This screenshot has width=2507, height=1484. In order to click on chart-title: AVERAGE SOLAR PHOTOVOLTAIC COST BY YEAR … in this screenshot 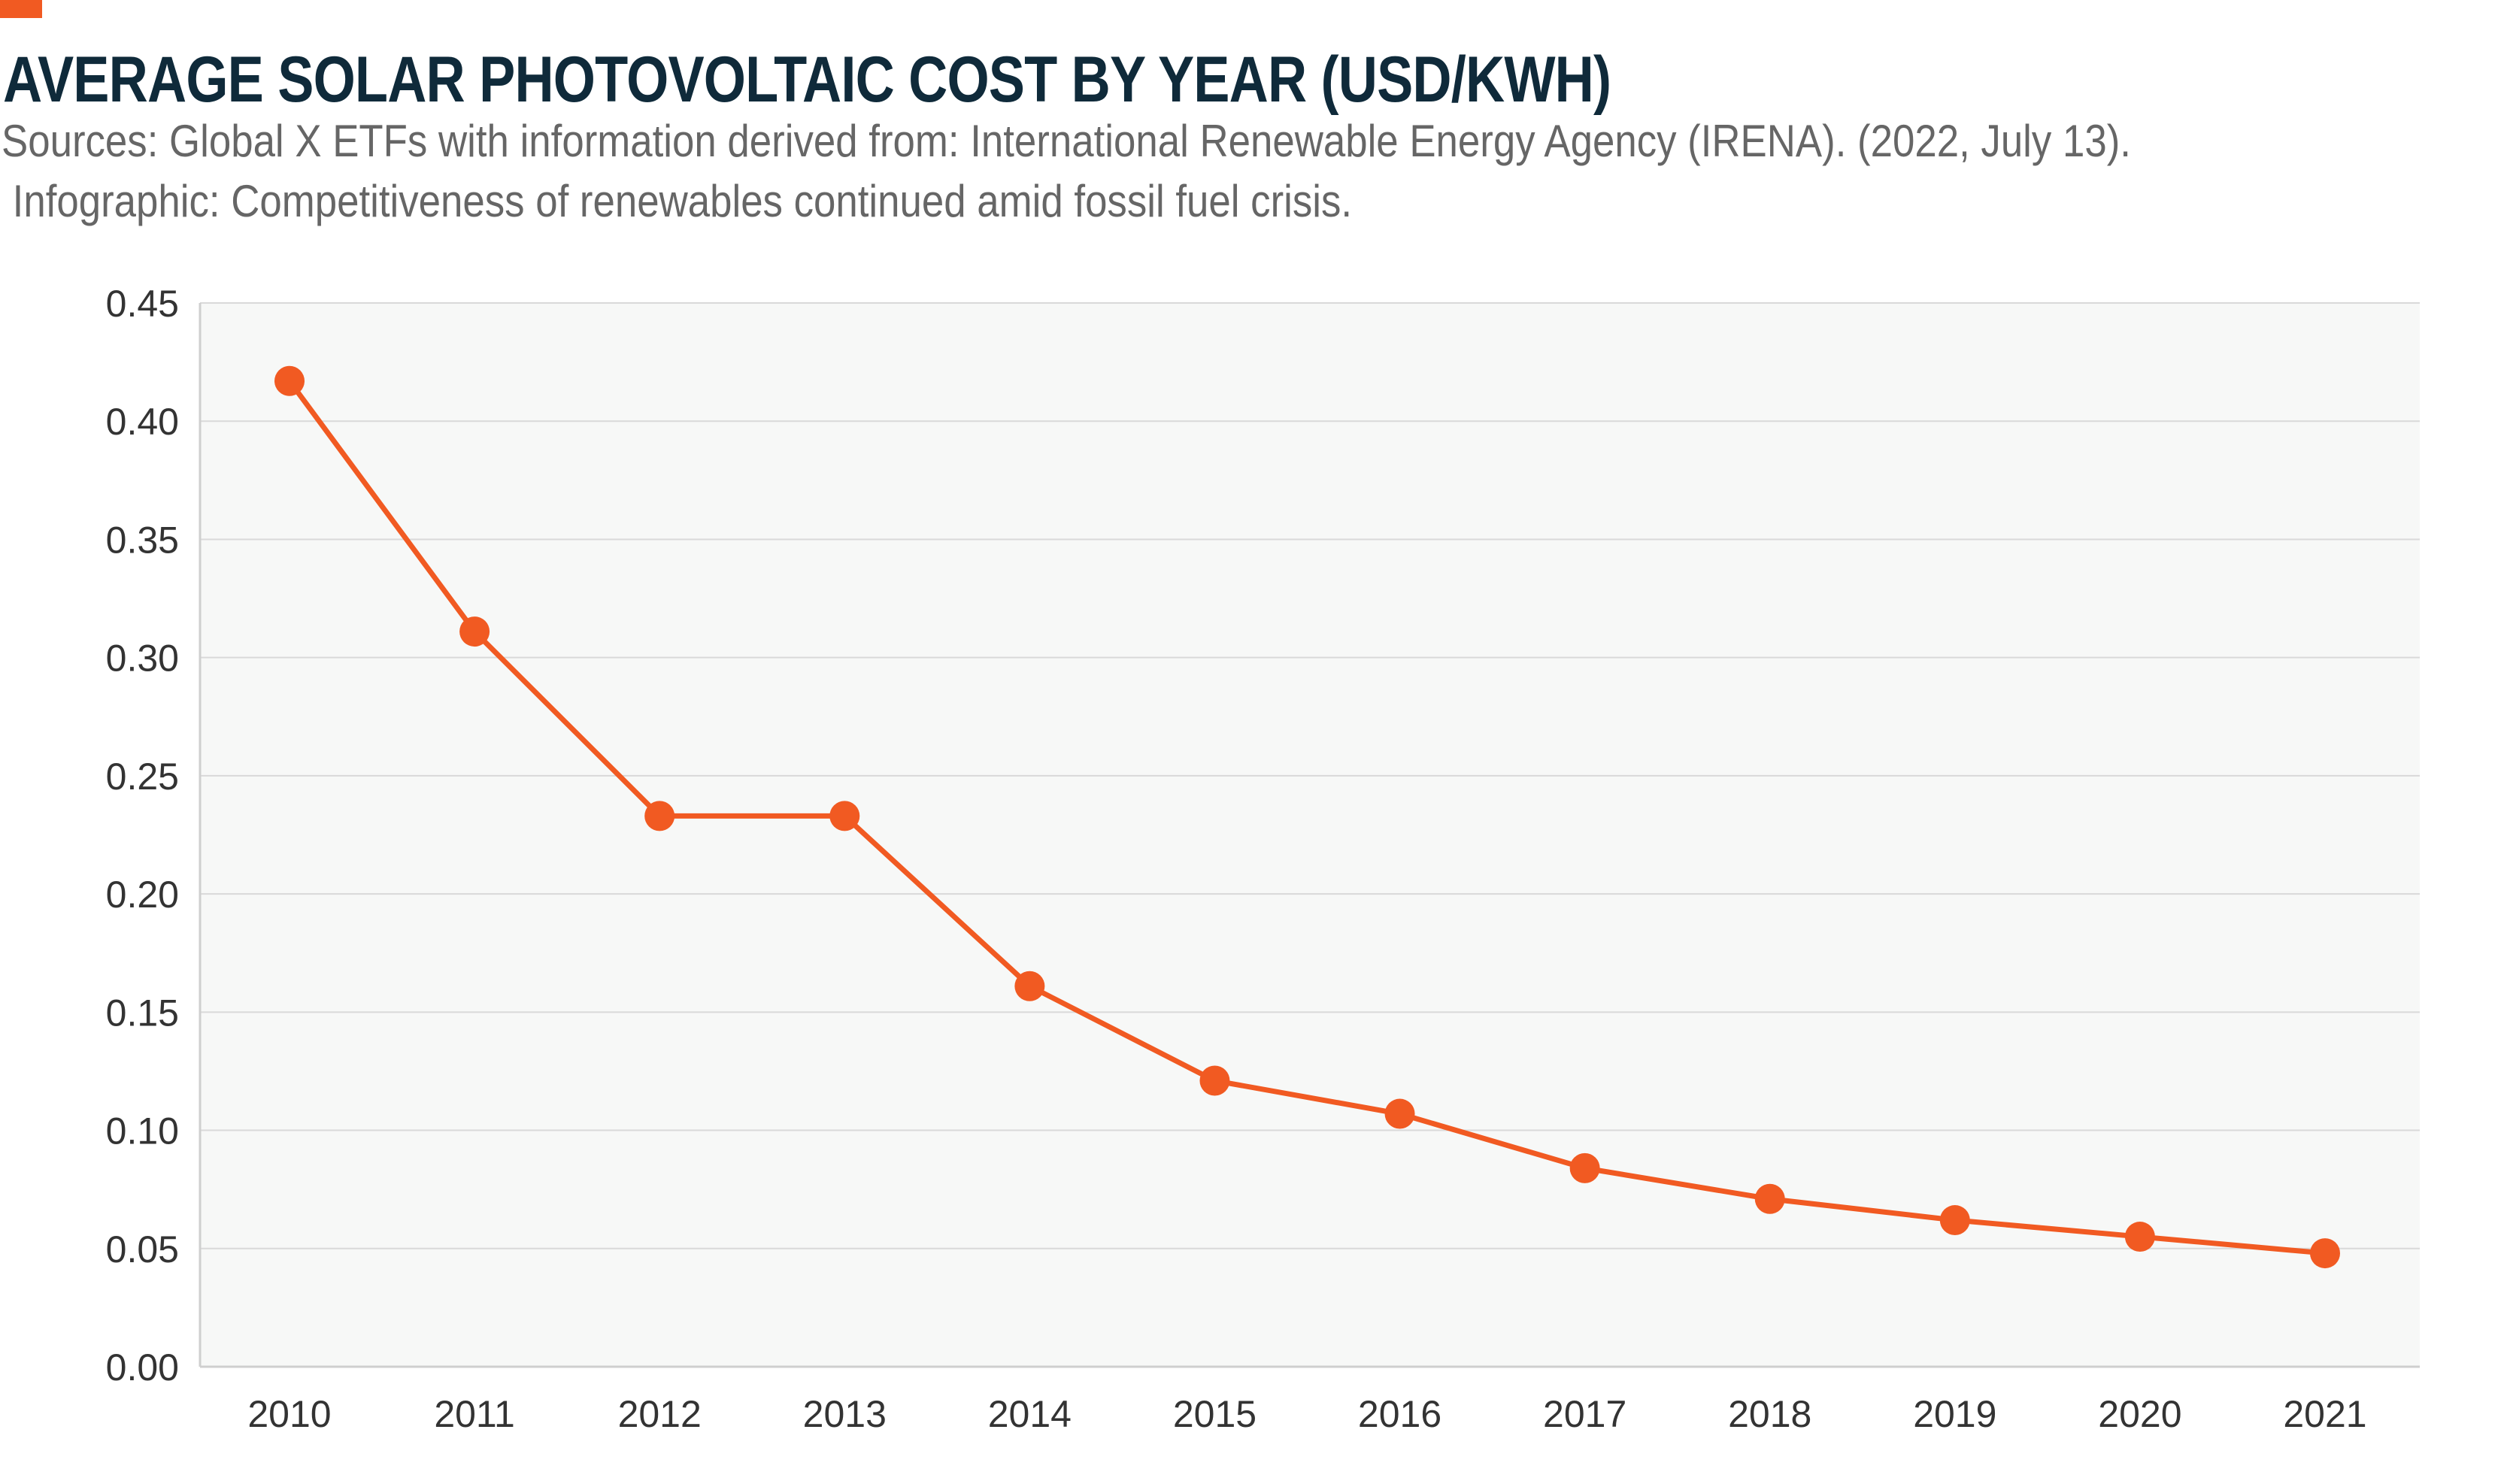, I will do `click(807, 80)`.